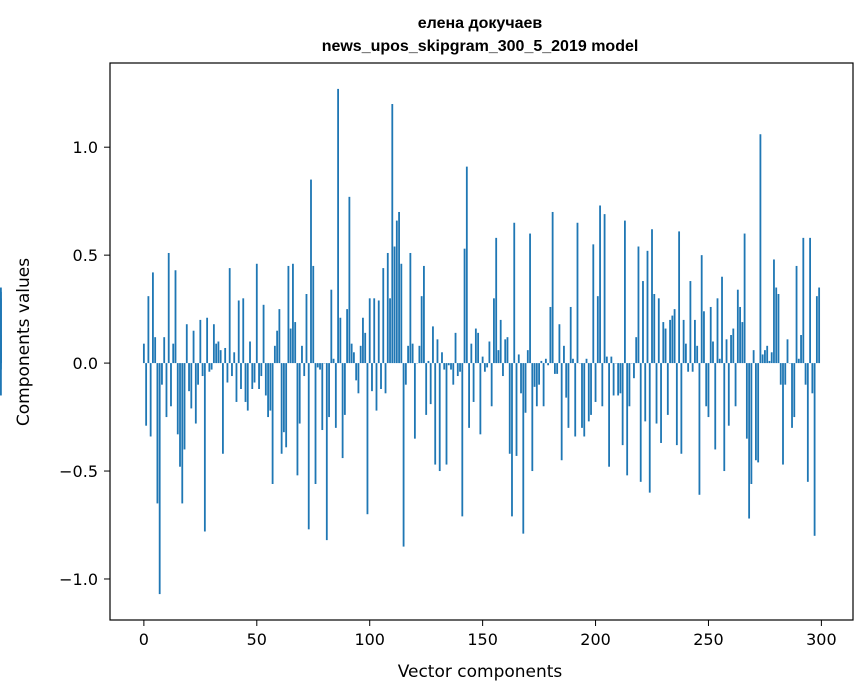 This screenshot has width=867, height=696. What do you see at coordinates (257, 639) in the screenshot?
I see `x-tick-label: 50` at bounding box center [257, 639].